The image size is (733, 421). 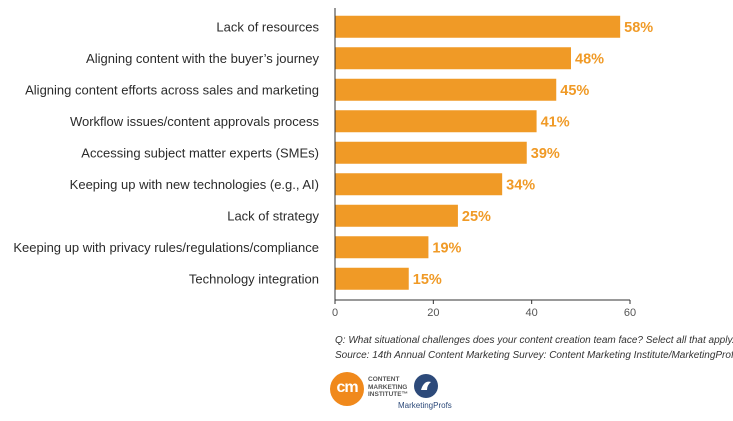 What do you see at coordinates (630, 313) in the screenshot?
I see `x-tick-label: 60` at bounding box center [630, 313].